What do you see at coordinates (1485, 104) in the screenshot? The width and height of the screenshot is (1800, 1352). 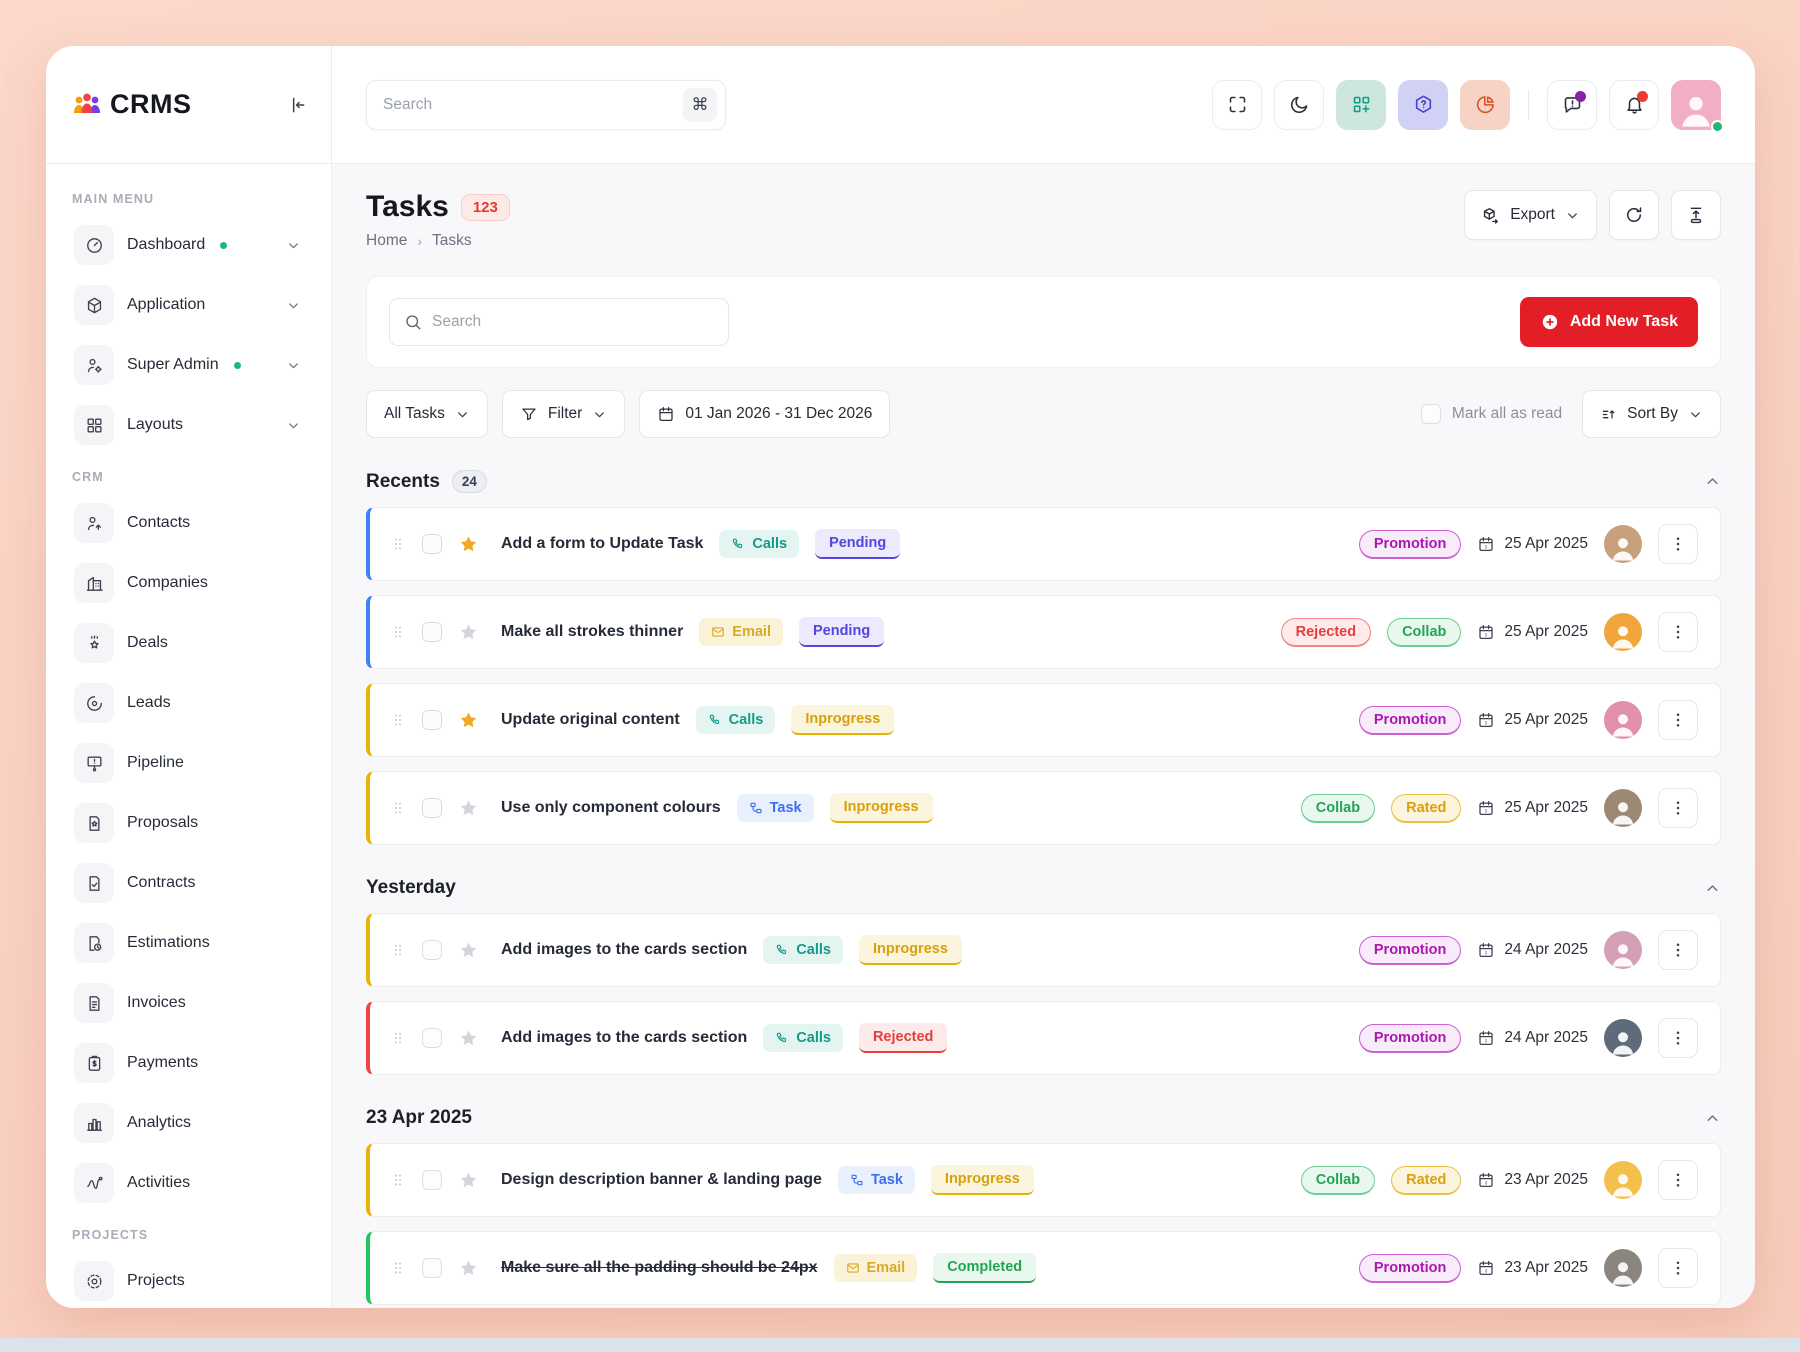 I see `pie-chart-button` at bounding box center [1485, 104].